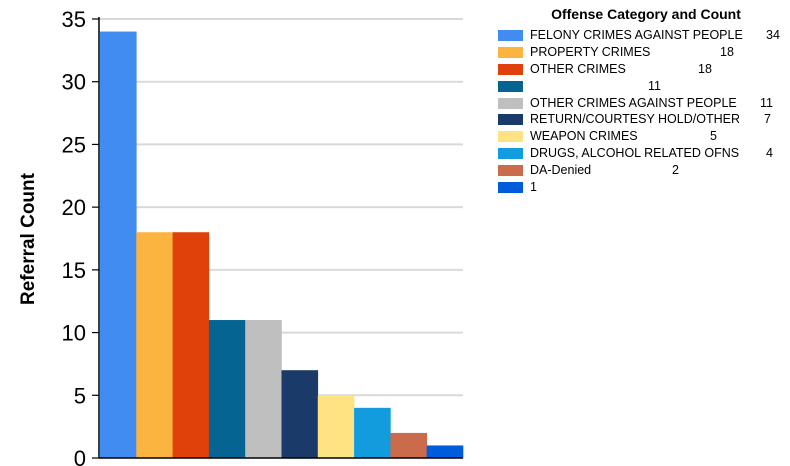 Image resolution: width=790 pixels, height=466 pixels. I want to click on y-tick-label: 5, so click(80, 395).